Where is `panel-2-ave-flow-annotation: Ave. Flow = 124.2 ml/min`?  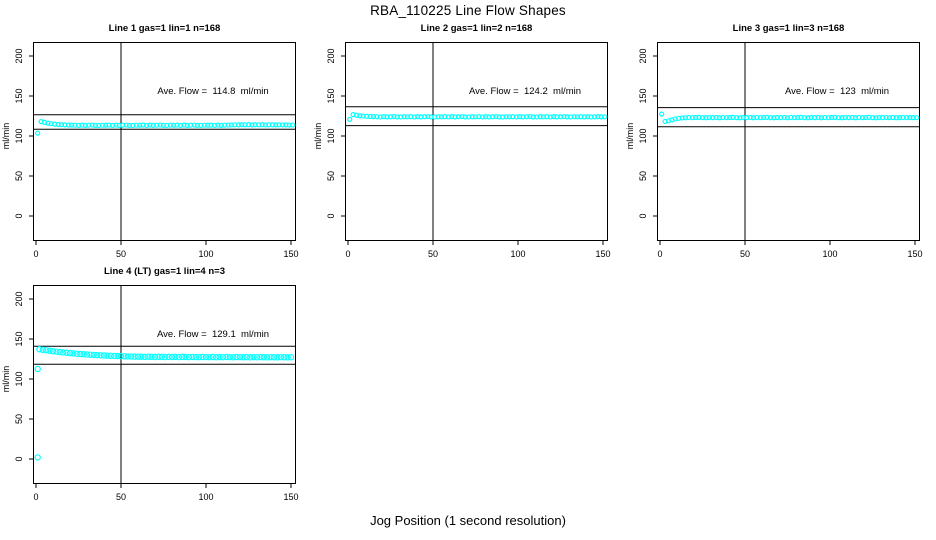
panel-2-ave-flow-annotation: Ave. Flow = 124.2 ml/min is located at coordinates (525, 91).